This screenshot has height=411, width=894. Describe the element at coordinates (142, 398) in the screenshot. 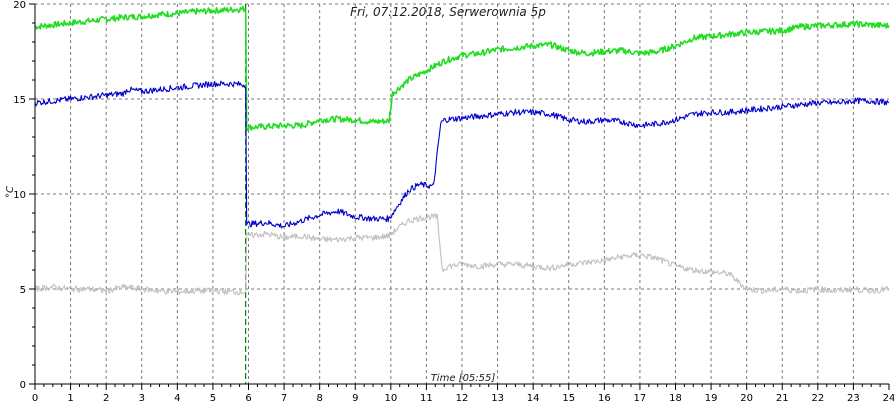

I see `x-tick-label: 3` at that location.